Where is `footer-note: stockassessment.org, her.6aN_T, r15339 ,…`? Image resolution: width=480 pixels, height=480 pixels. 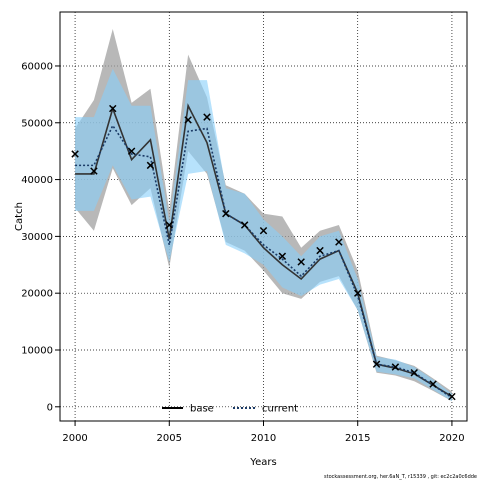 footer-note: stockassessment.org, her.6aN_T, r15339 ,… is located at coordinates (400, 477).